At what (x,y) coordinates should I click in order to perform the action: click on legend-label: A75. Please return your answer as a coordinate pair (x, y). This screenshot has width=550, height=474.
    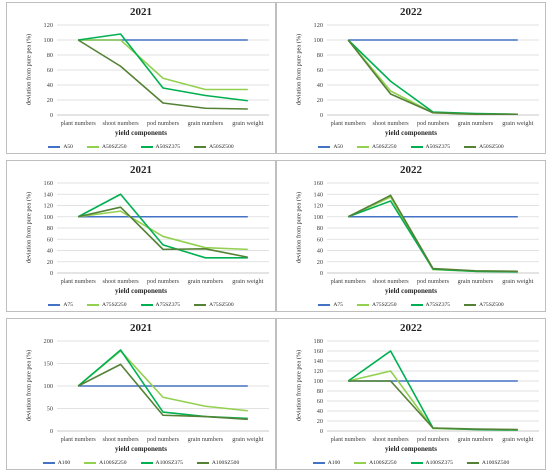
    Looking at the image, I should click on (338, 305).